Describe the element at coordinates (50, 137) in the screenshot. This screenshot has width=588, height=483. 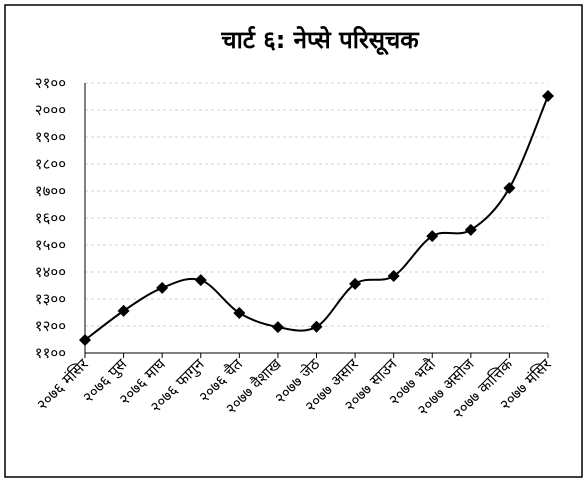
I see `y-tick-label: १९००` at that location.